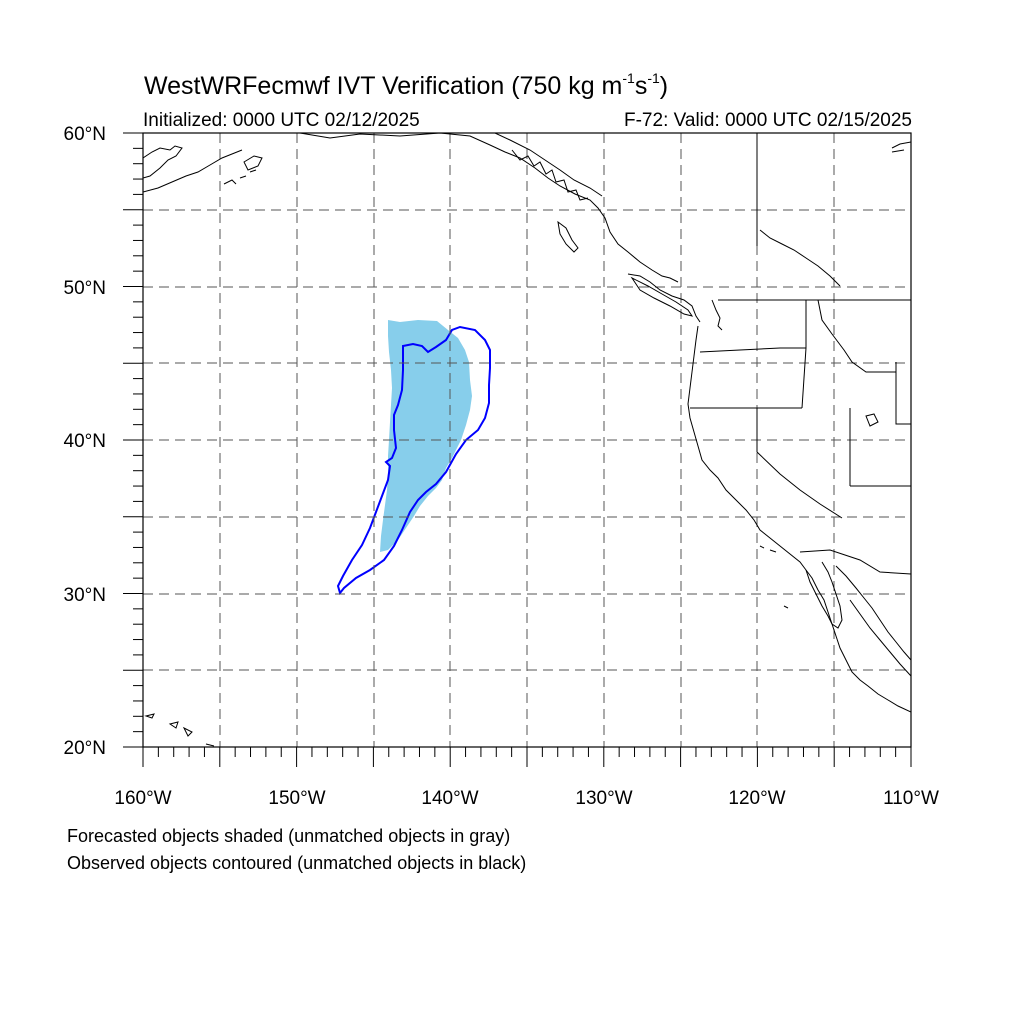 Image resolution: width=1024 pixels, height=1024 pixels. What do you see at coordinates (903, 393) in the screenshot?
I see `wyoming-border` at bounding box center [903, 393].